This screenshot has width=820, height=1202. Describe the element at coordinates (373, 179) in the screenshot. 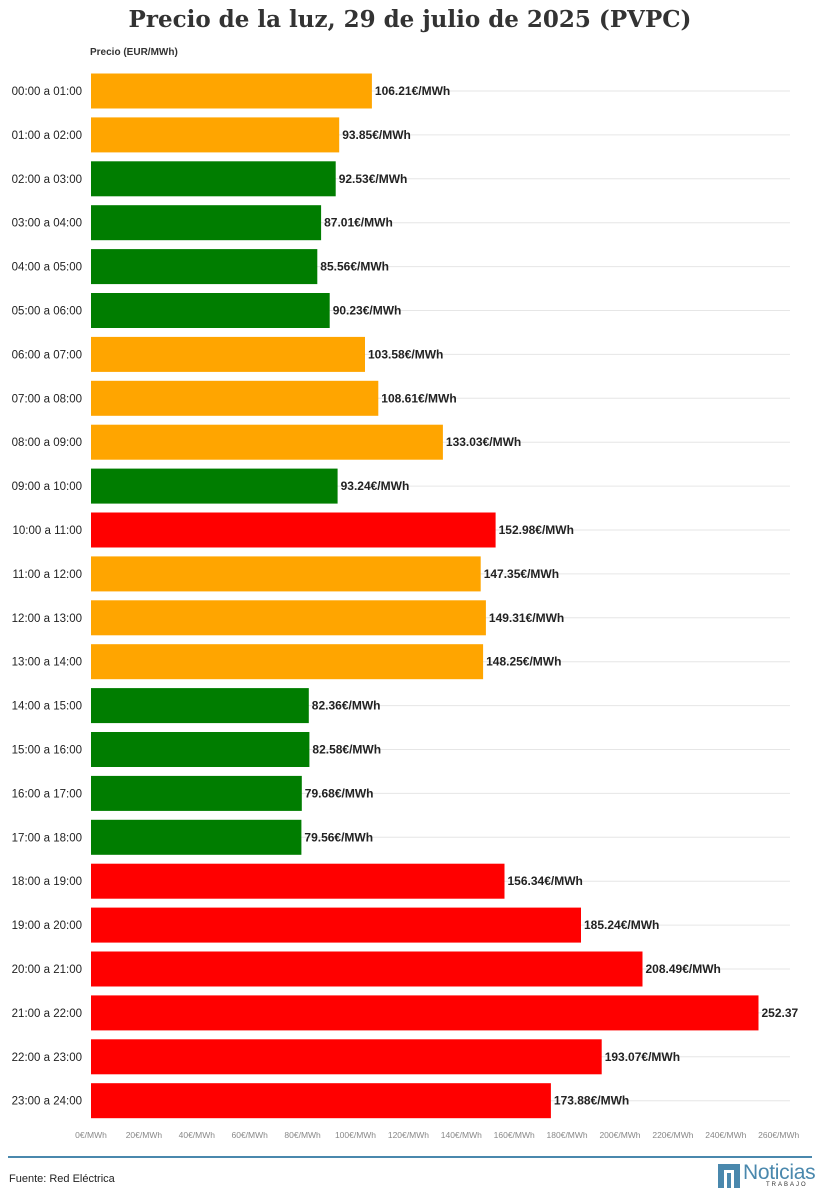

I see `value-label: 92.53€/MWh` at that location.